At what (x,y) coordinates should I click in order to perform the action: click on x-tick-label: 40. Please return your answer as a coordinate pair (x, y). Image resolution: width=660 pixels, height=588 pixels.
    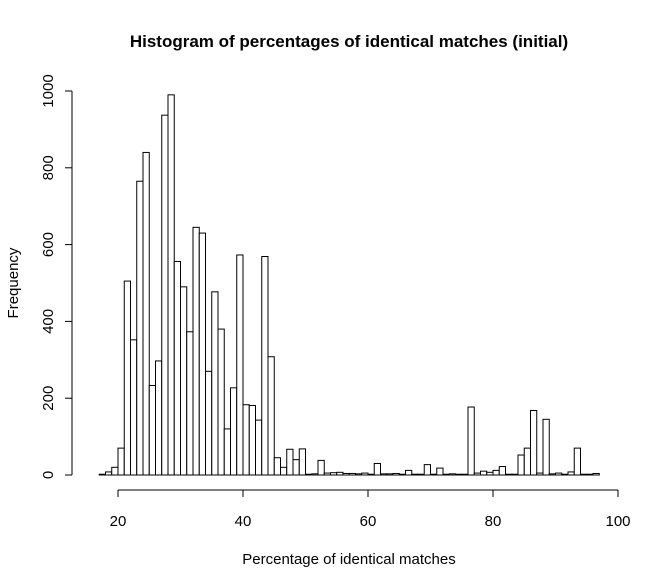
    Looking at the image, I should click on (243, 521).